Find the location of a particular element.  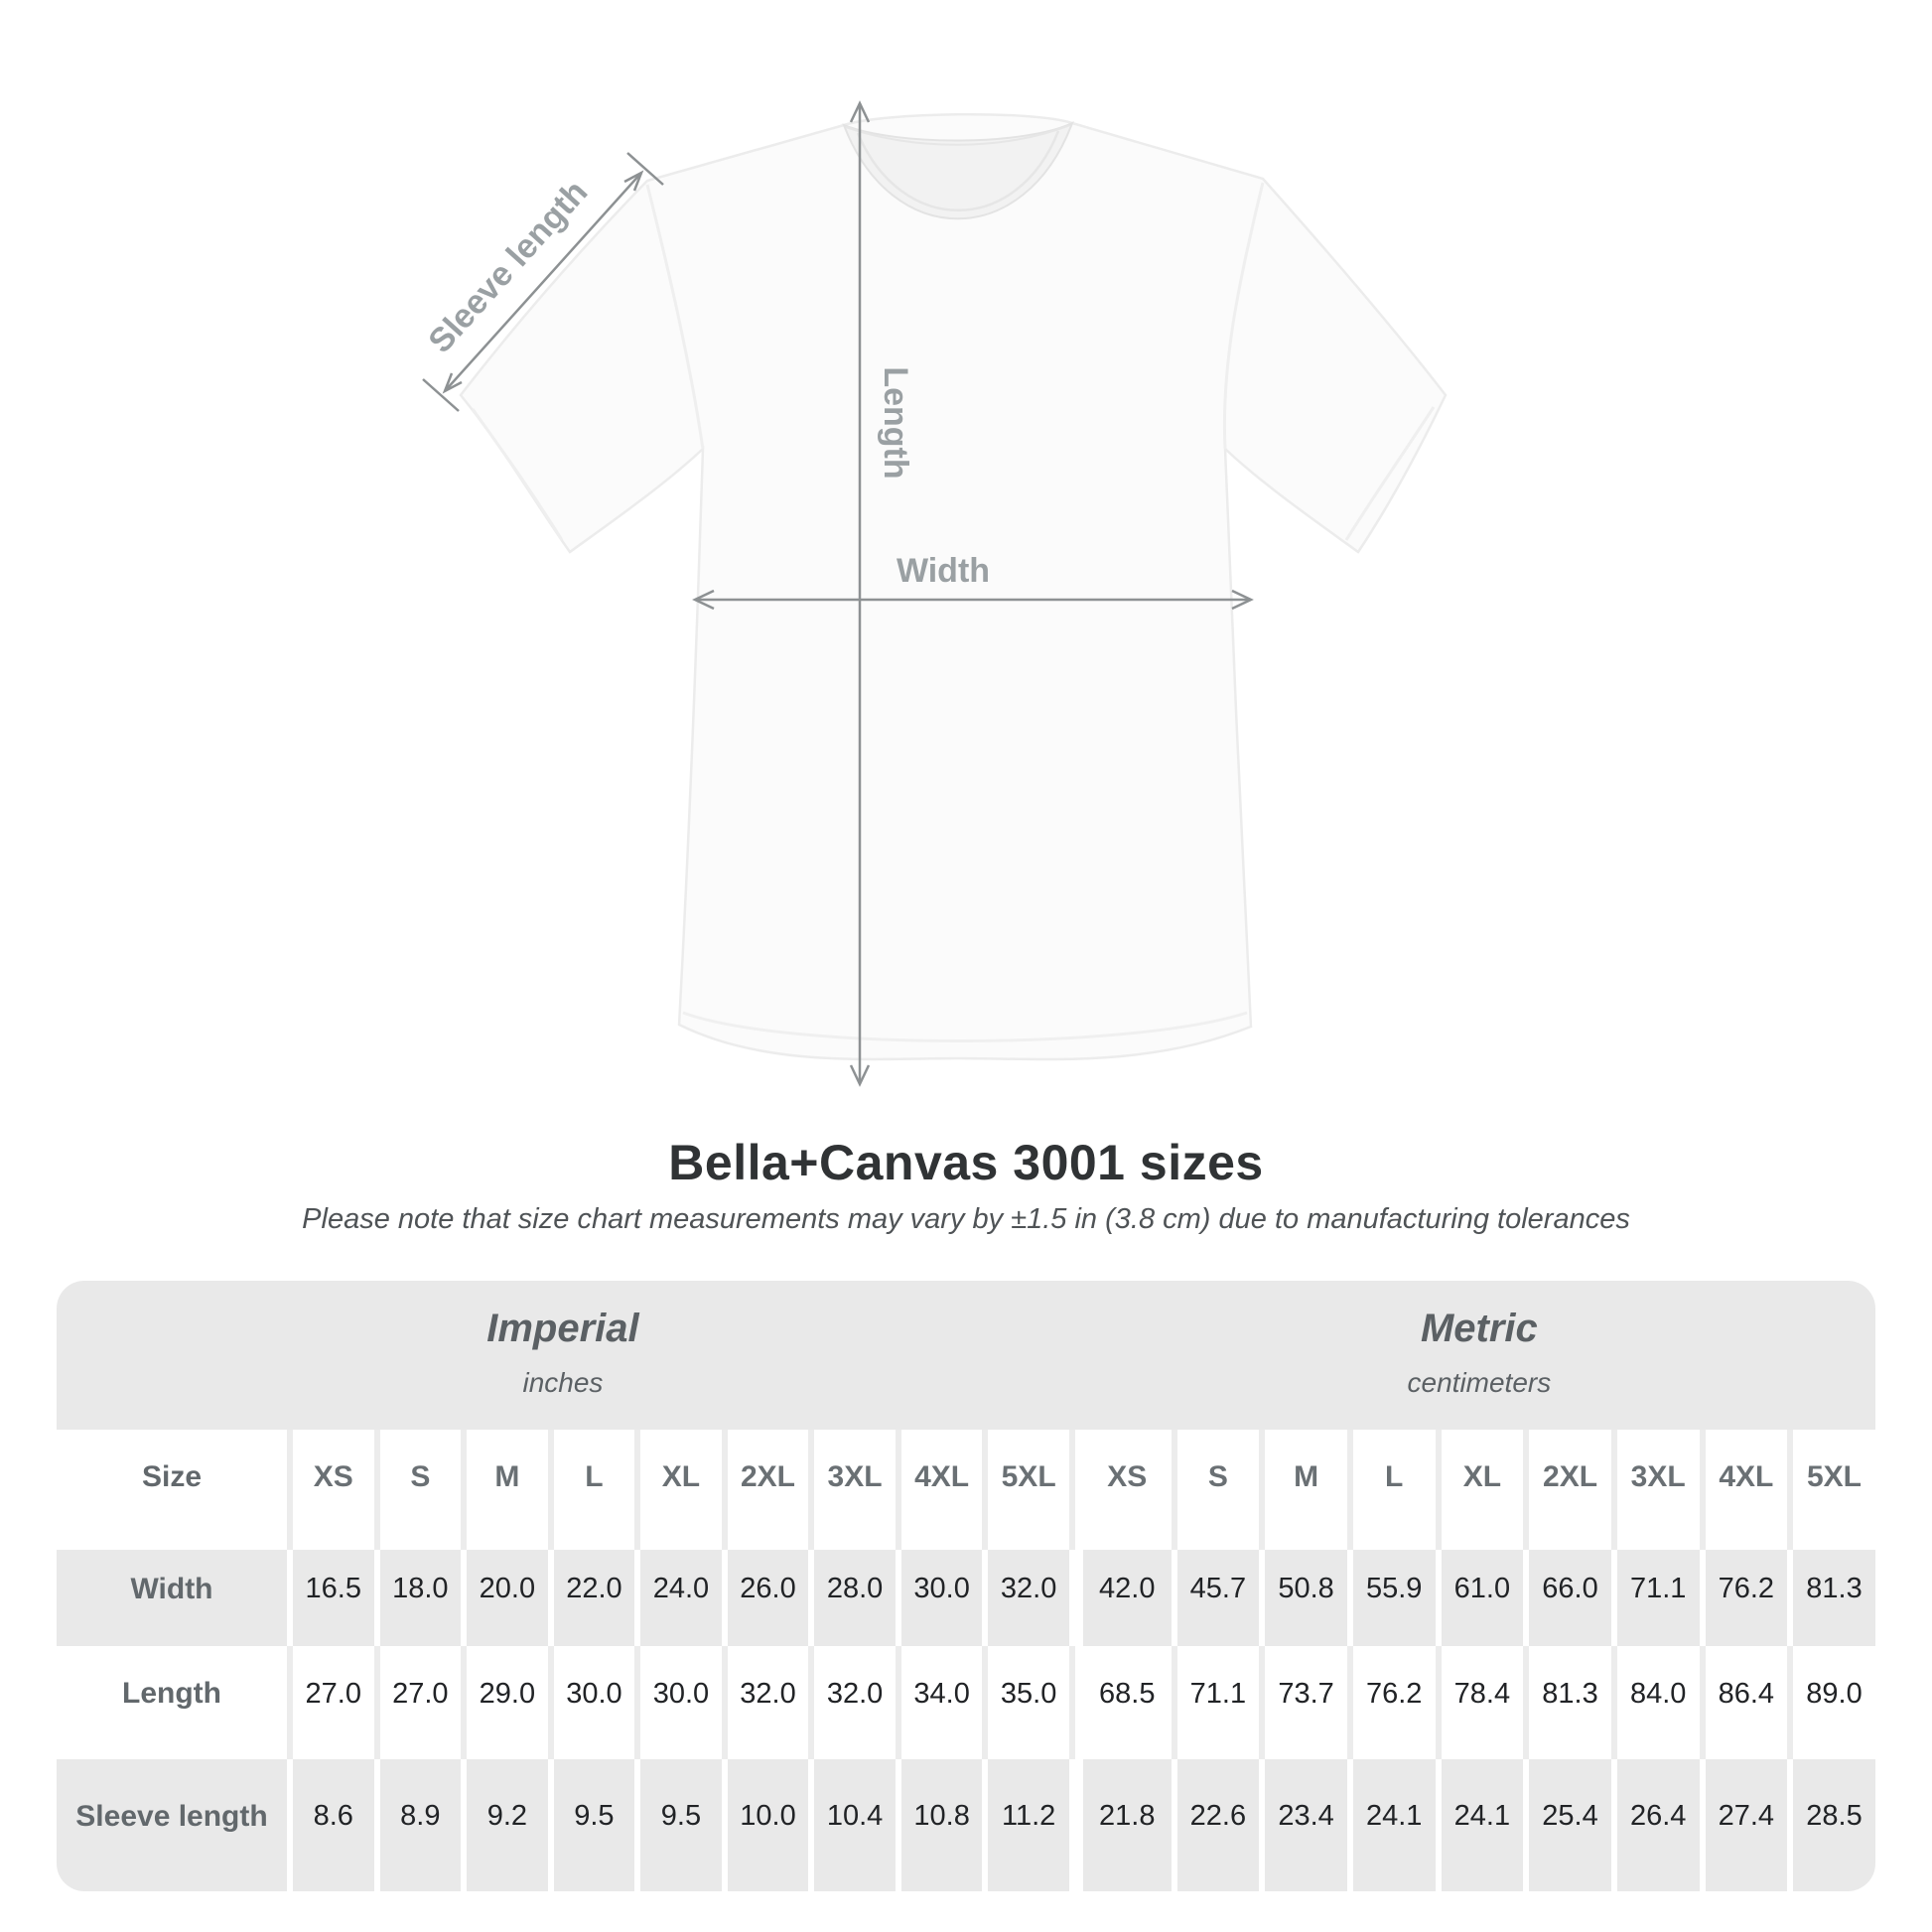

size-col-header-imperial: S is located at coordinates (418, 1490).